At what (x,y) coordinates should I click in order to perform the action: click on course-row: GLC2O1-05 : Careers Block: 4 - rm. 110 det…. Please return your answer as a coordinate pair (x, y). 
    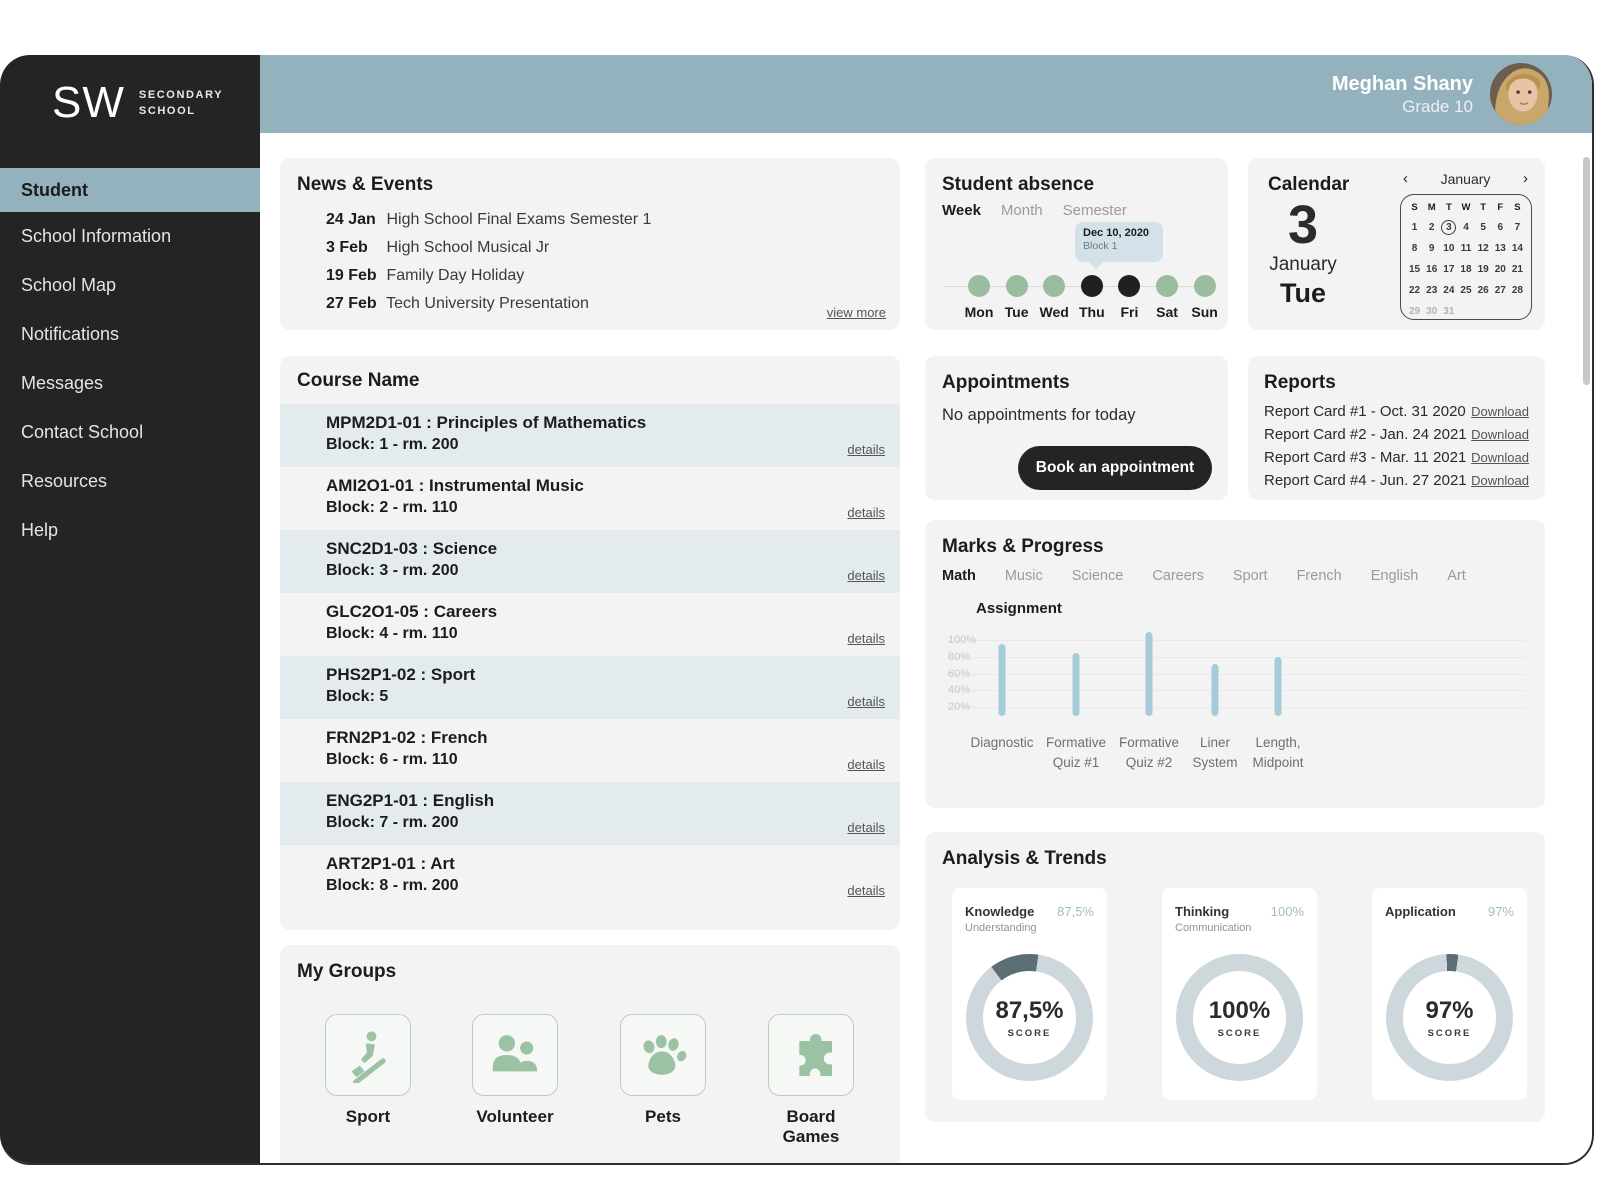
    Looking at the image, I should click on (590, 624).